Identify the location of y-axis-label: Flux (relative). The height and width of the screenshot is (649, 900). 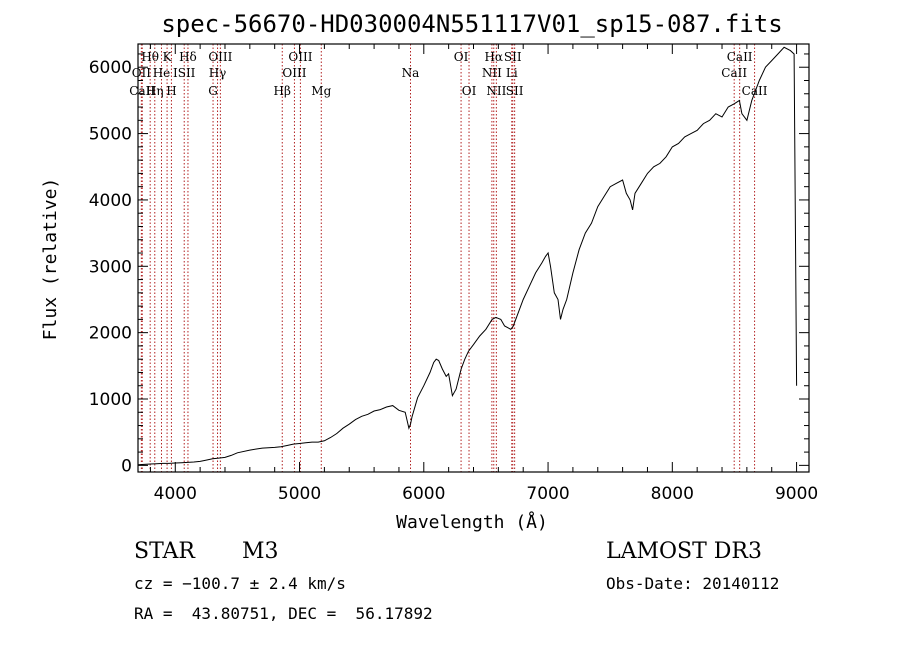
(50, 259).